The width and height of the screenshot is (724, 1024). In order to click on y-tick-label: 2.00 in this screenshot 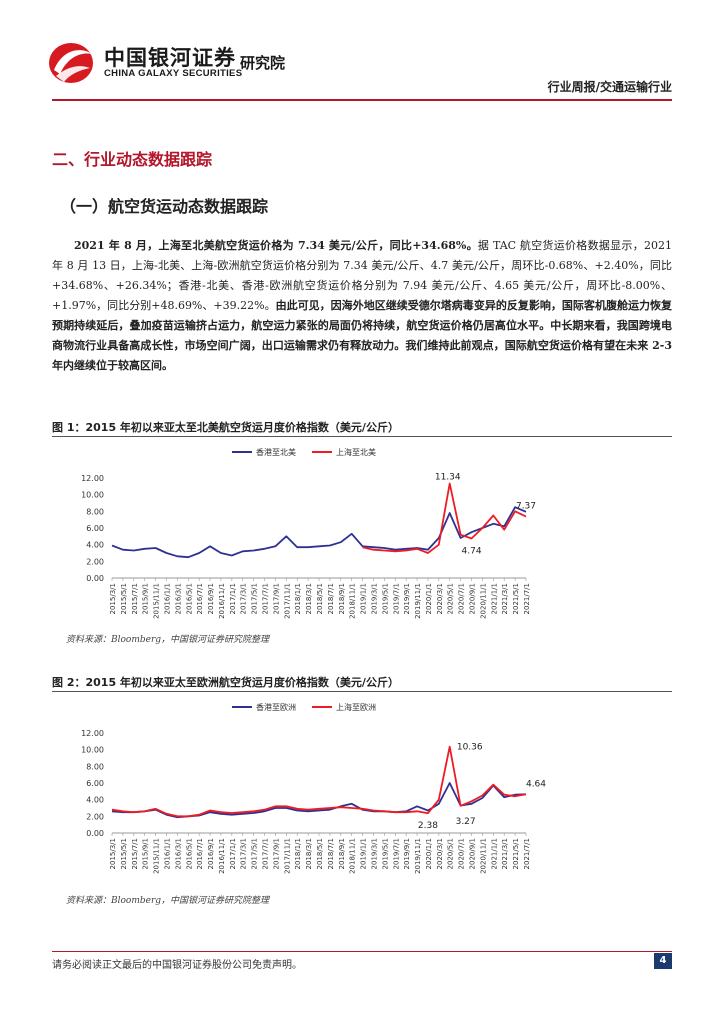, I will do `click(95, 561)`.